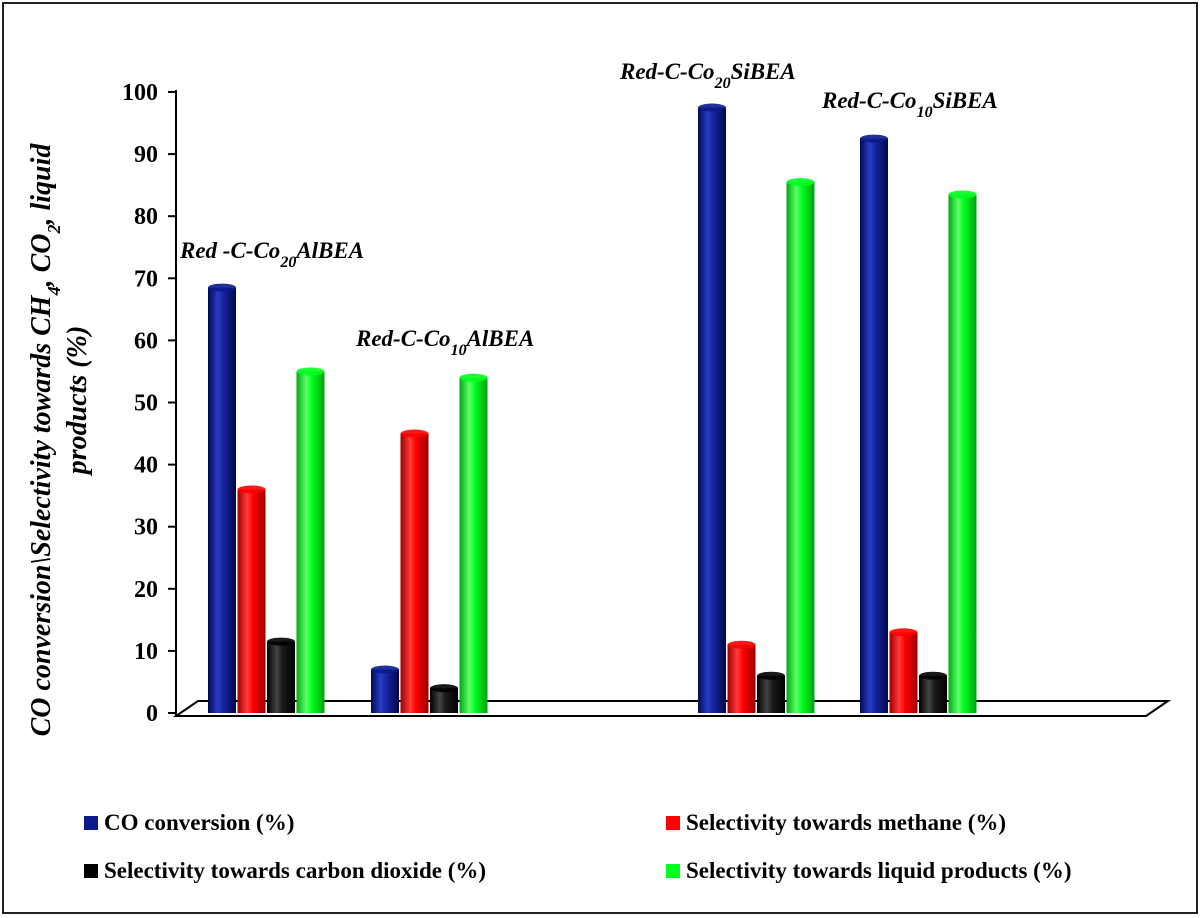  What do you see at coordinates (146, 466) in the screenshot?
I see `y-tick-label: 40` at bounding box center [146, 466].